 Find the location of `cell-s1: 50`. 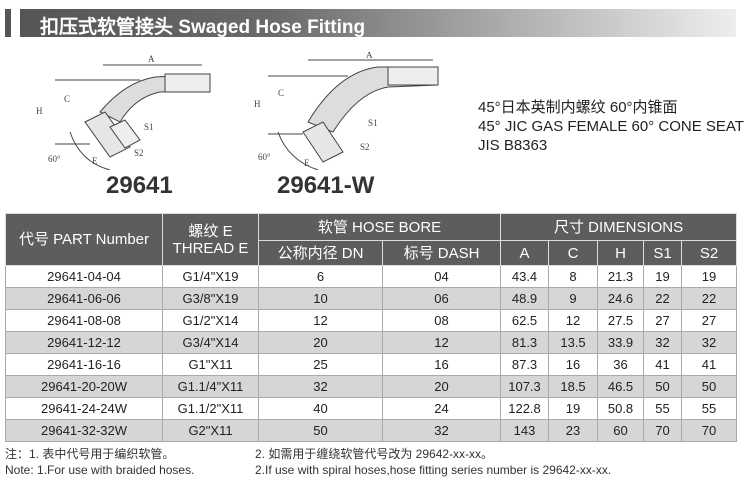

cell-s1: 50 is located at coordinates (663, 386).